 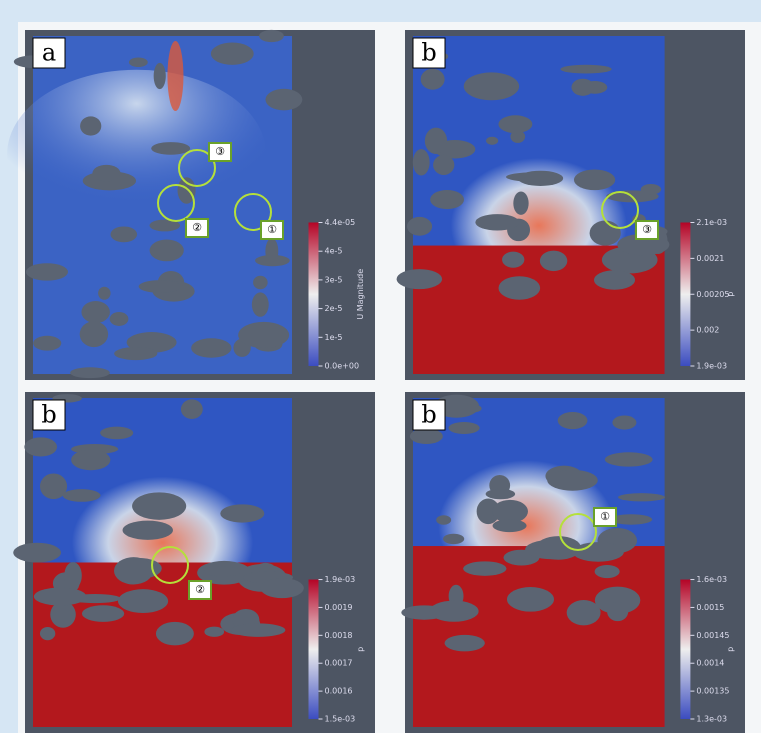 What do you see at coordinates (380, 10) in the screenshot?
I see `top-band` at bounding box center [380, 10].